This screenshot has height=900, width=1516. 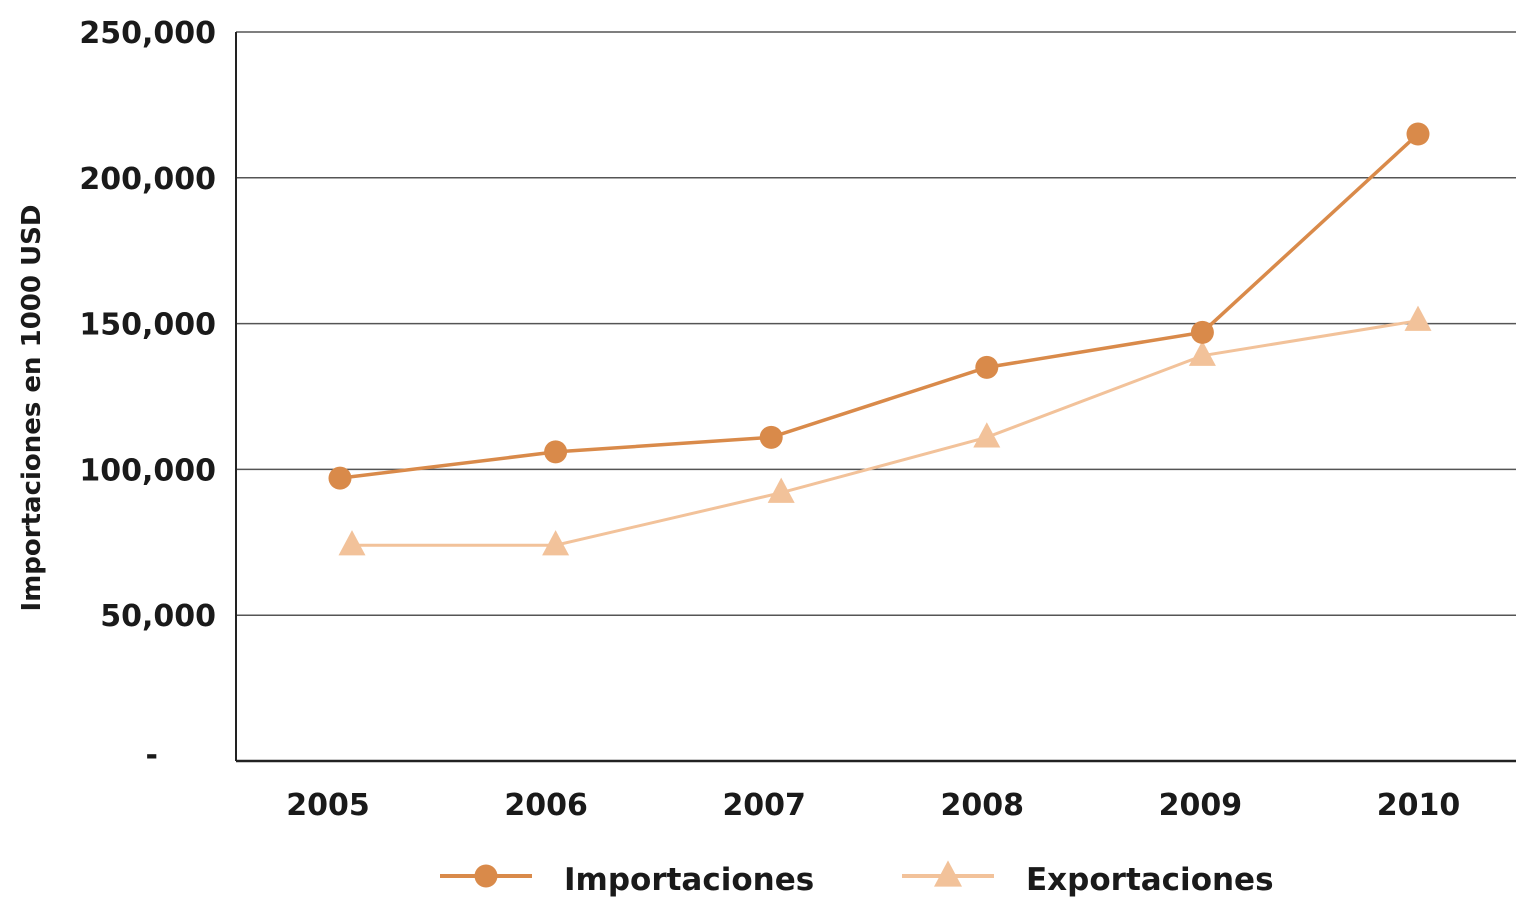 What do you see at coordinates (857, 879) in the screenshot?
I see `legend: Importaciones Exportaciones` at bounding box center [857, 879].